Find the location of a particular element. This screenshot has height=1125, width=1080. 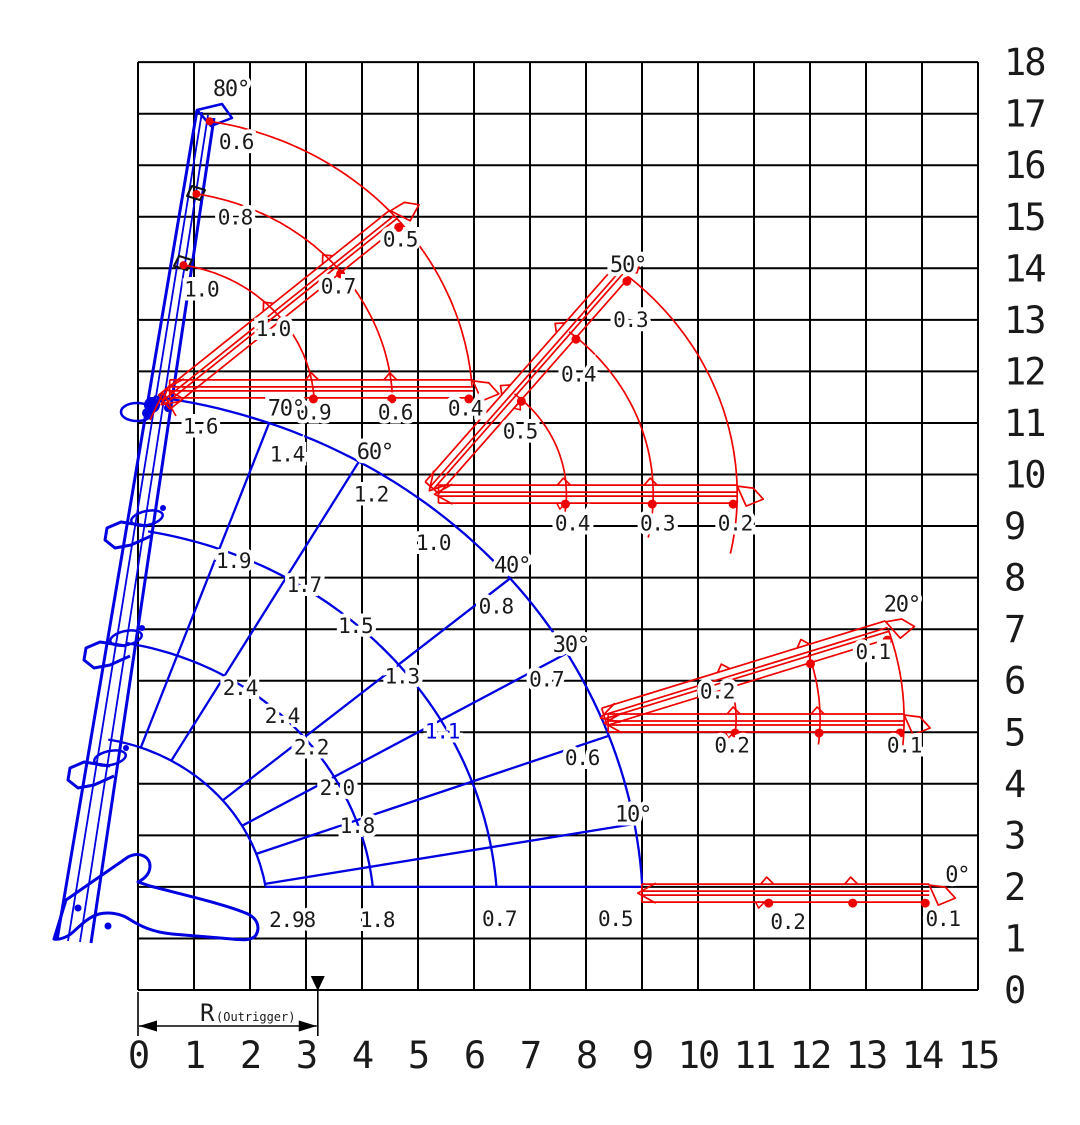

x-tick-label: 11 is located at coordinates (754, 1055).